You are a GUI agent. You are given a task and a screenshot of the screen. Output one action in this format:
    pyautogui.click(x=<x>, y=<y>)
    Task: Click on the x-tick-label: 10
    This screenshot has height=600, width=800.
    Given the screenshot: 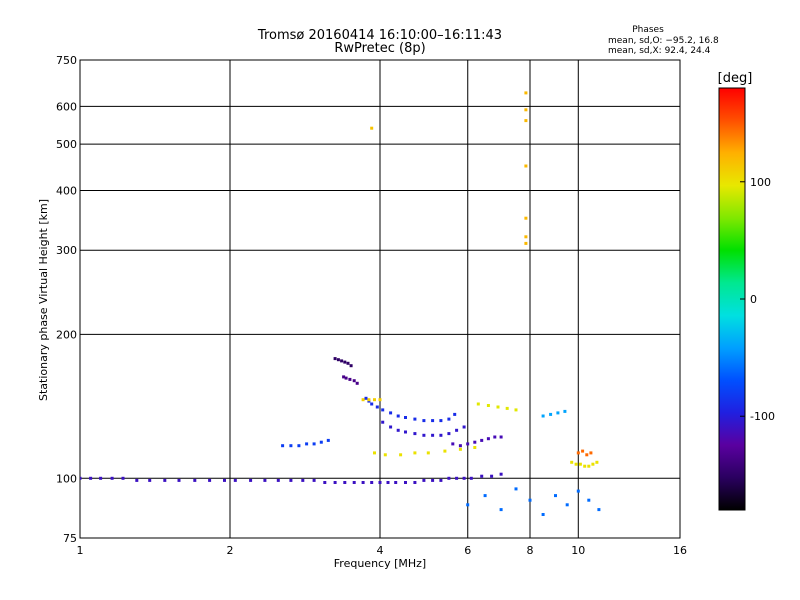 What is the action you would take?
    pyautogui.click(x=578, y=550)
    